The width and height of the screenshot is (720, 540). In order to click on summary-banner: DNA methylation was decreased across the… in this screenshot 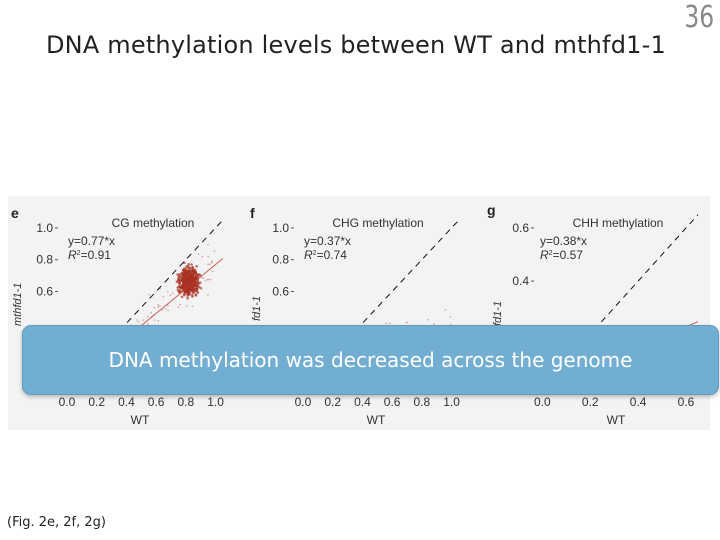, I will do `click(370, 360)`.